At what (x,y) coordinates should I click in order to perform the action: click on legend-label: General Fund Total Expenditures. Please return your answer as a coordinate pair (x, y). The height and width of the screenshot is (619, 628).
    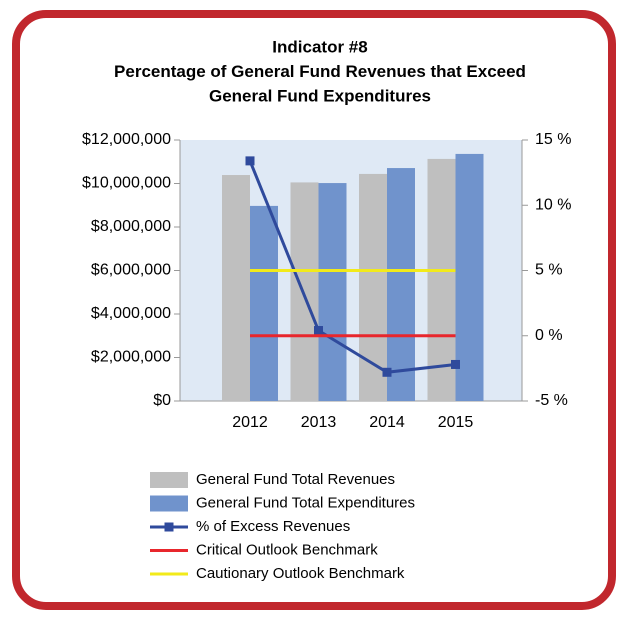
    Looking at the image, I should click on (305, 502).